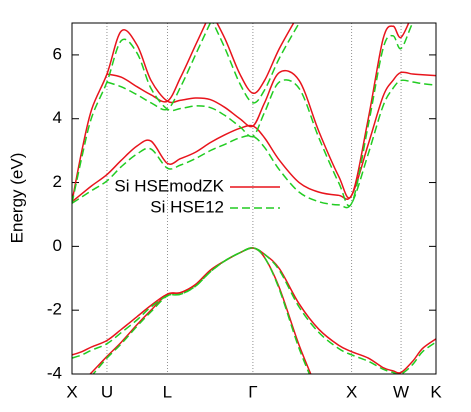  What do you see at coordinates (54, 309) in the screenshot?
I see `y-tick-label: -2` at bounding box center [54, 309].